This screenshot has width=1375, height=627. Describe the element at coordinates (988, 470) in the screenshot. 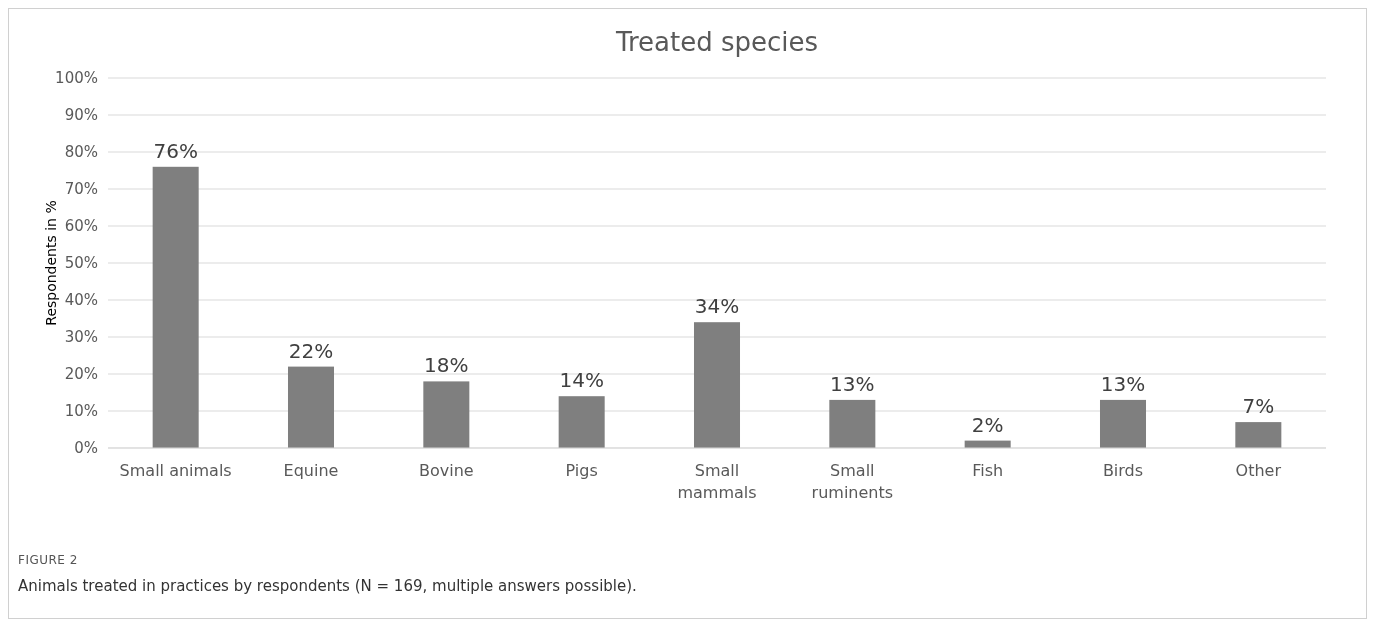

I see `x-tick-label: Fish` at that location.